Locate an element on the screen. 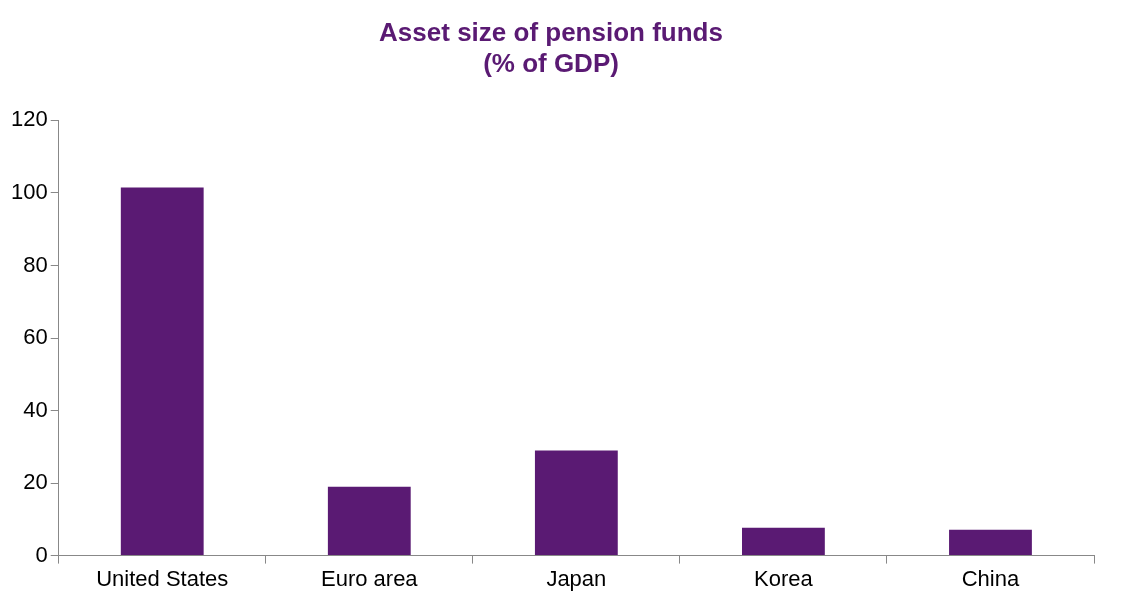  x-tick-label: Euro area is located at coordinates (369, 578).